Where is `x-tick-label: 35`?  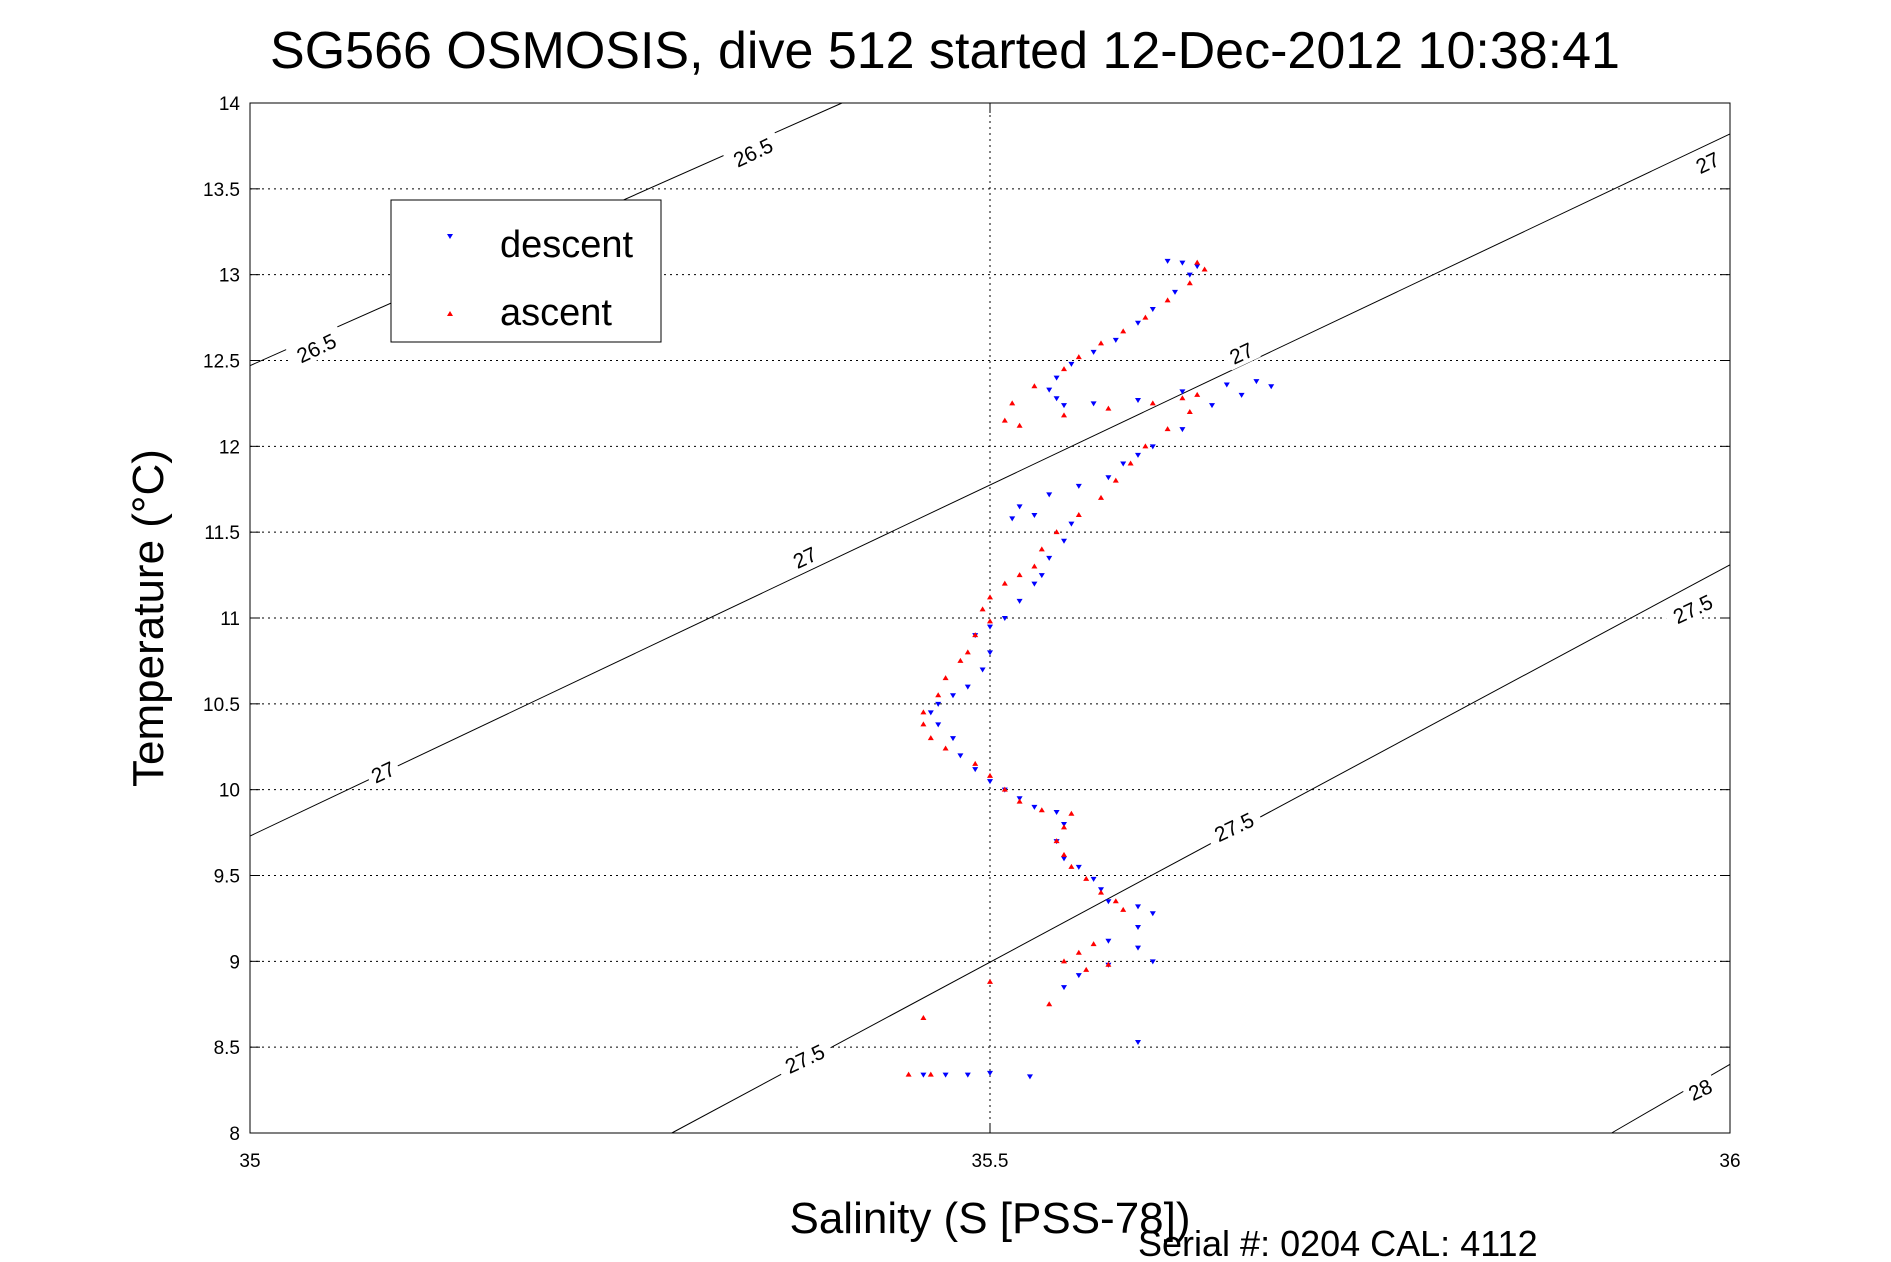
x-tick-label: 35 is located at coordinates (249, 1161).